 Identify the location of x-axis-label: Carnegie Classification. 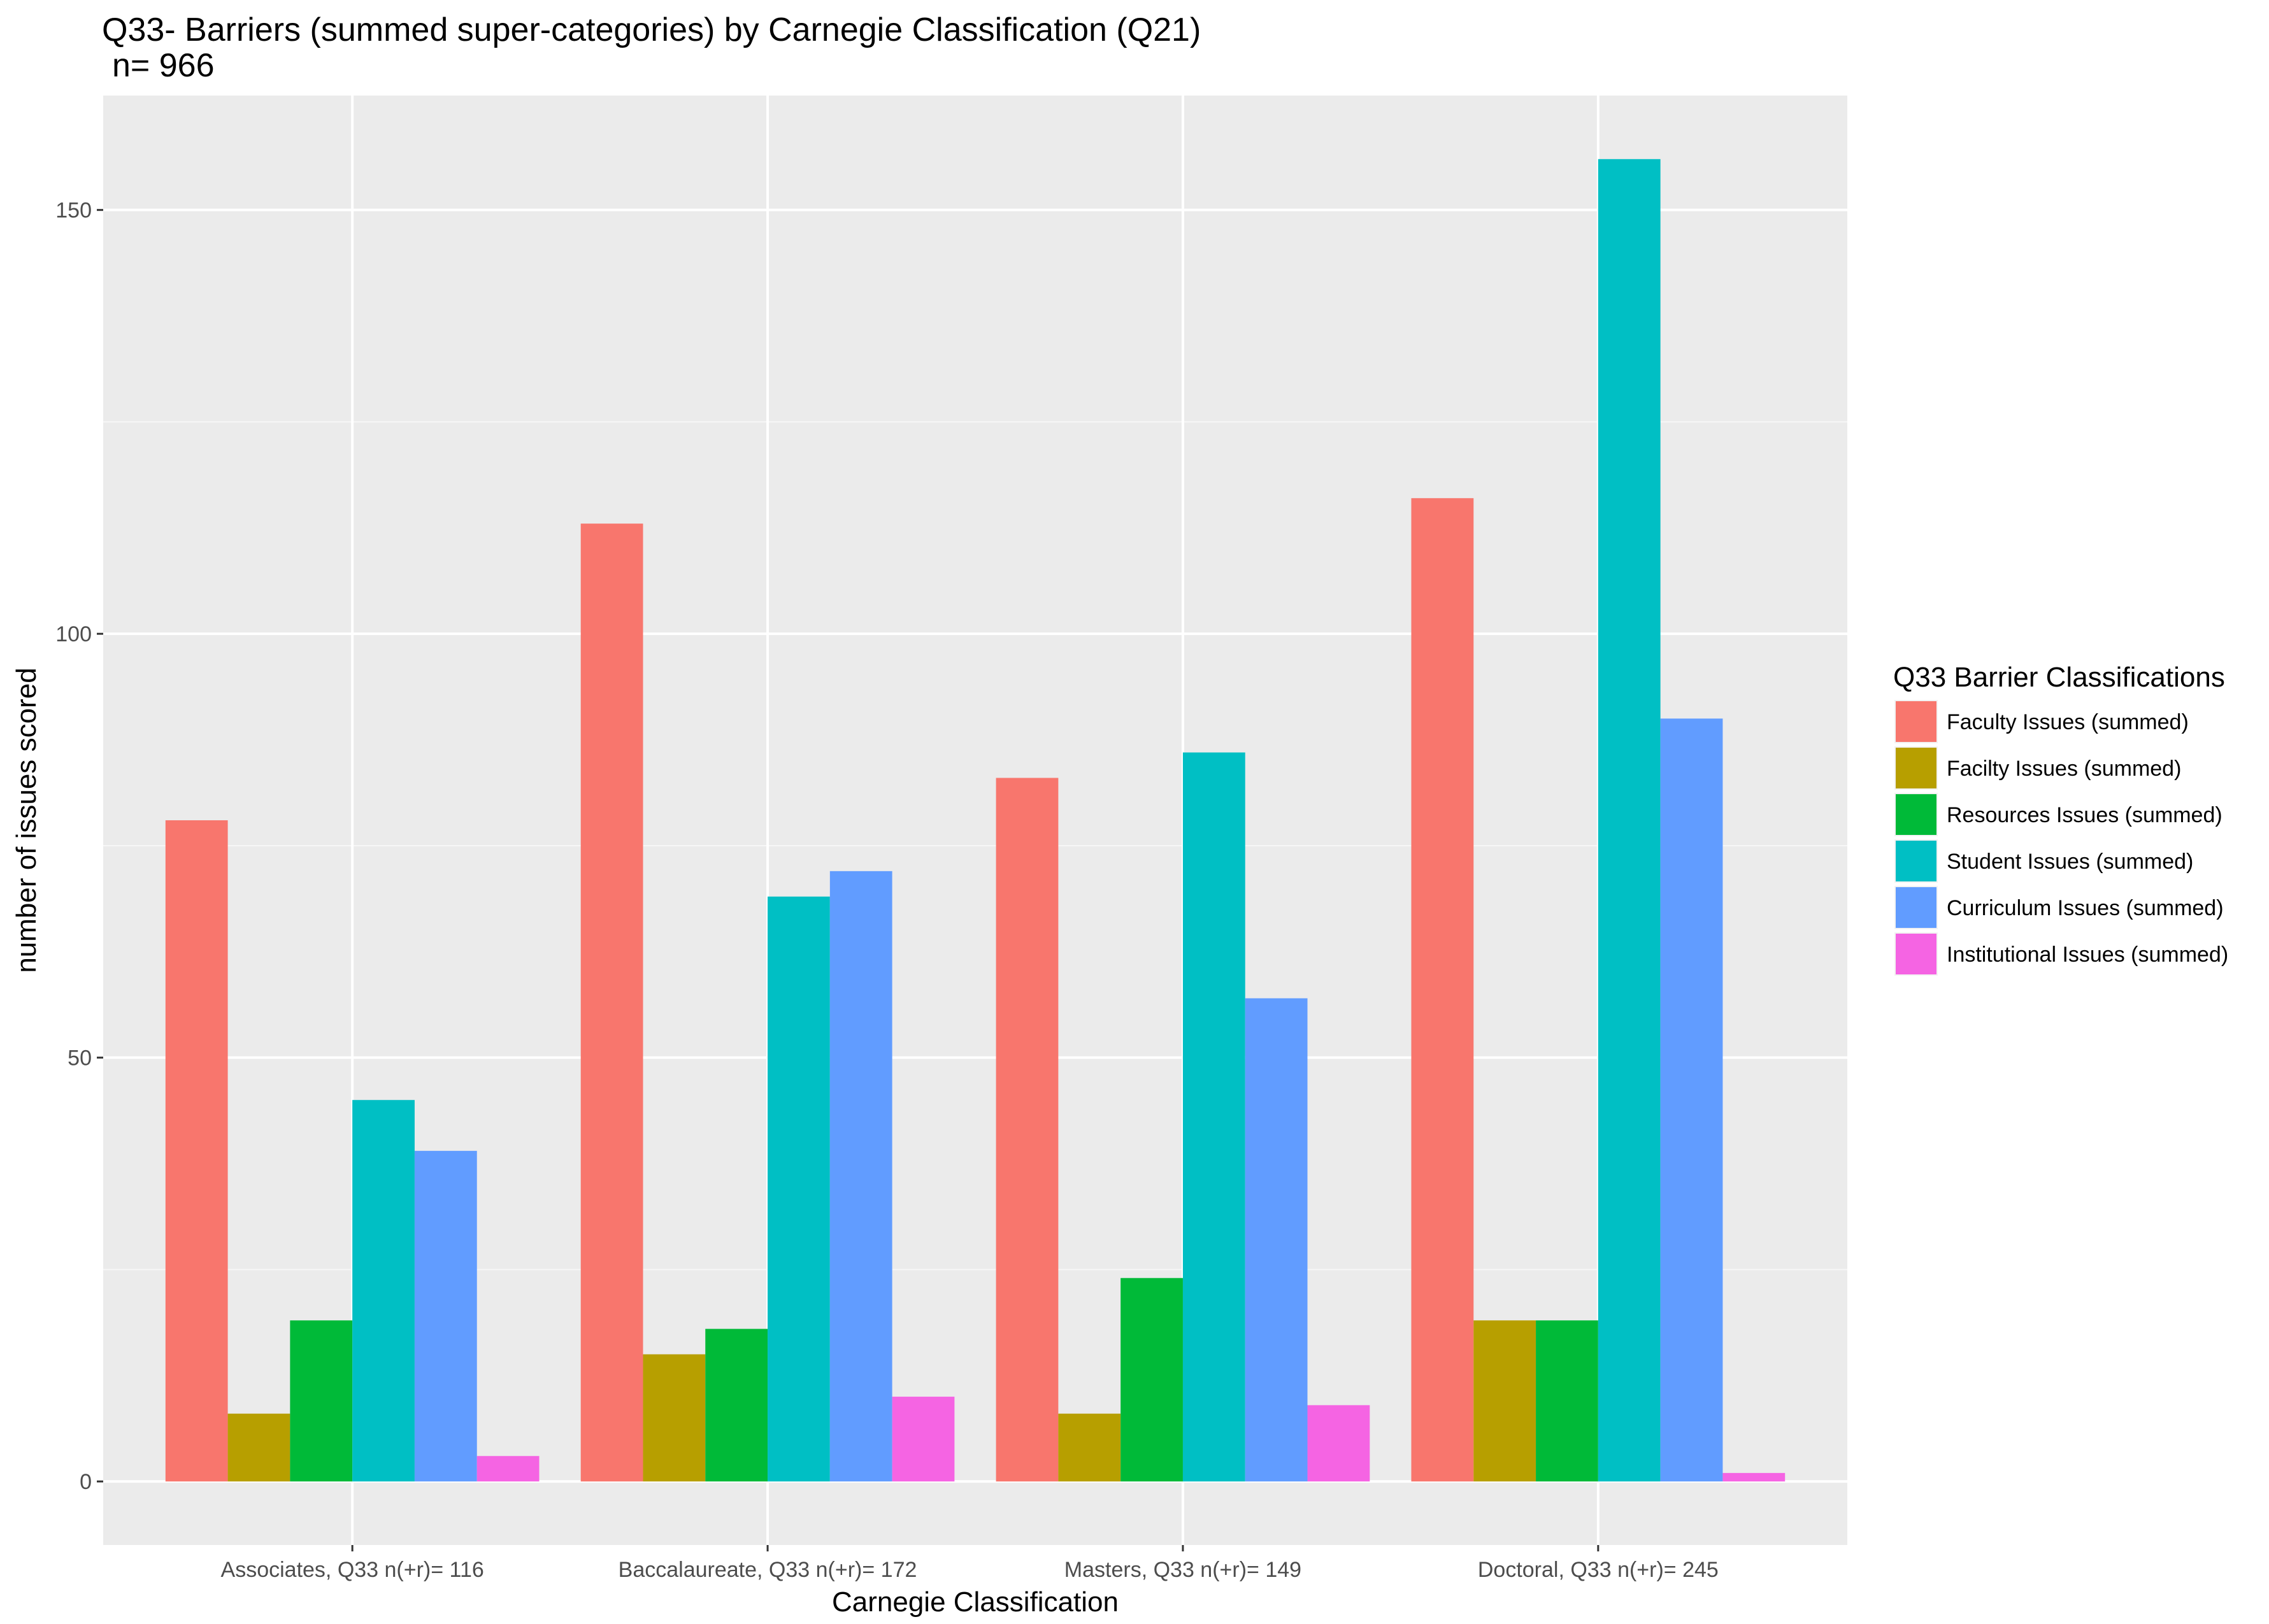
(975, 1602).